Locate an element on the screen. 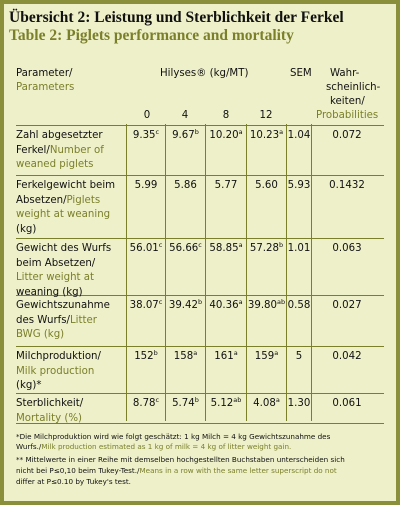 Image resolution: width=400 pixels, height=505 pixels. row-label-de: Milchproduktion/ is located at coordinates (58, 356).